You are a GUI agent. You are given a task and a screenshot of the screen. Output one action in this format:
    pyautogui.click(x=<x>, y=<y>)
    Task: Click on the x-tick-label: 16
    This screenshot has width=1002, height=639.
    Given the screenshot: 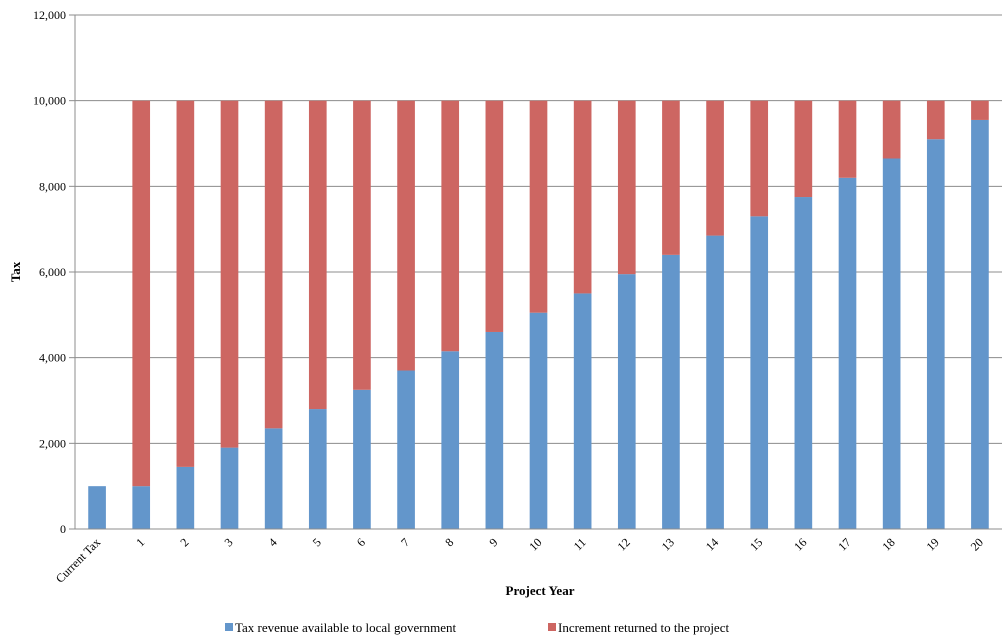 What is the action you would take?
    pyautogui.click(x=800, y=544)
    